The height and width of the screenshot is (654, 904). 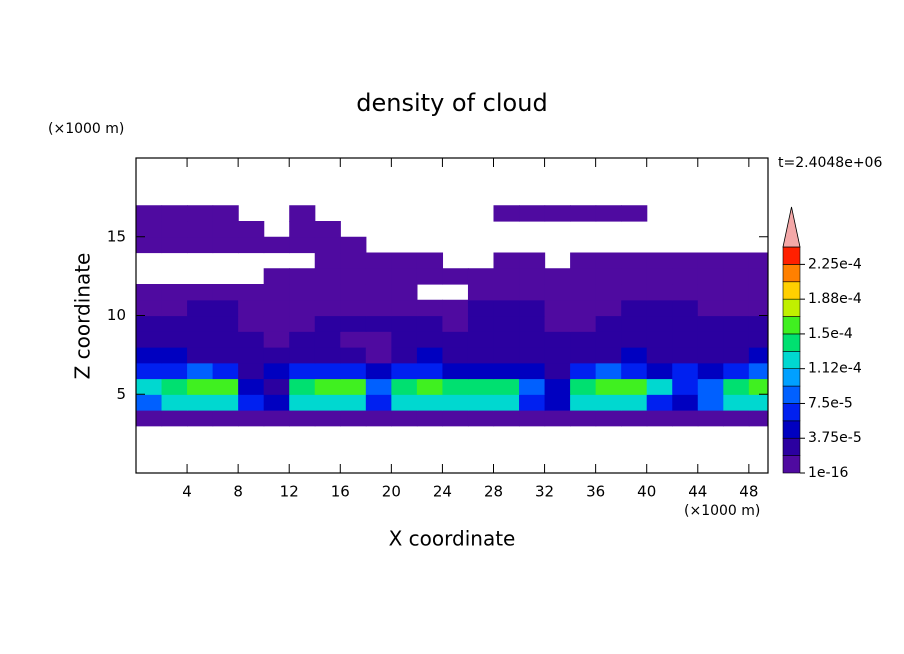 I want to click on x-tick-label: 28, so click(x=493, y=492).